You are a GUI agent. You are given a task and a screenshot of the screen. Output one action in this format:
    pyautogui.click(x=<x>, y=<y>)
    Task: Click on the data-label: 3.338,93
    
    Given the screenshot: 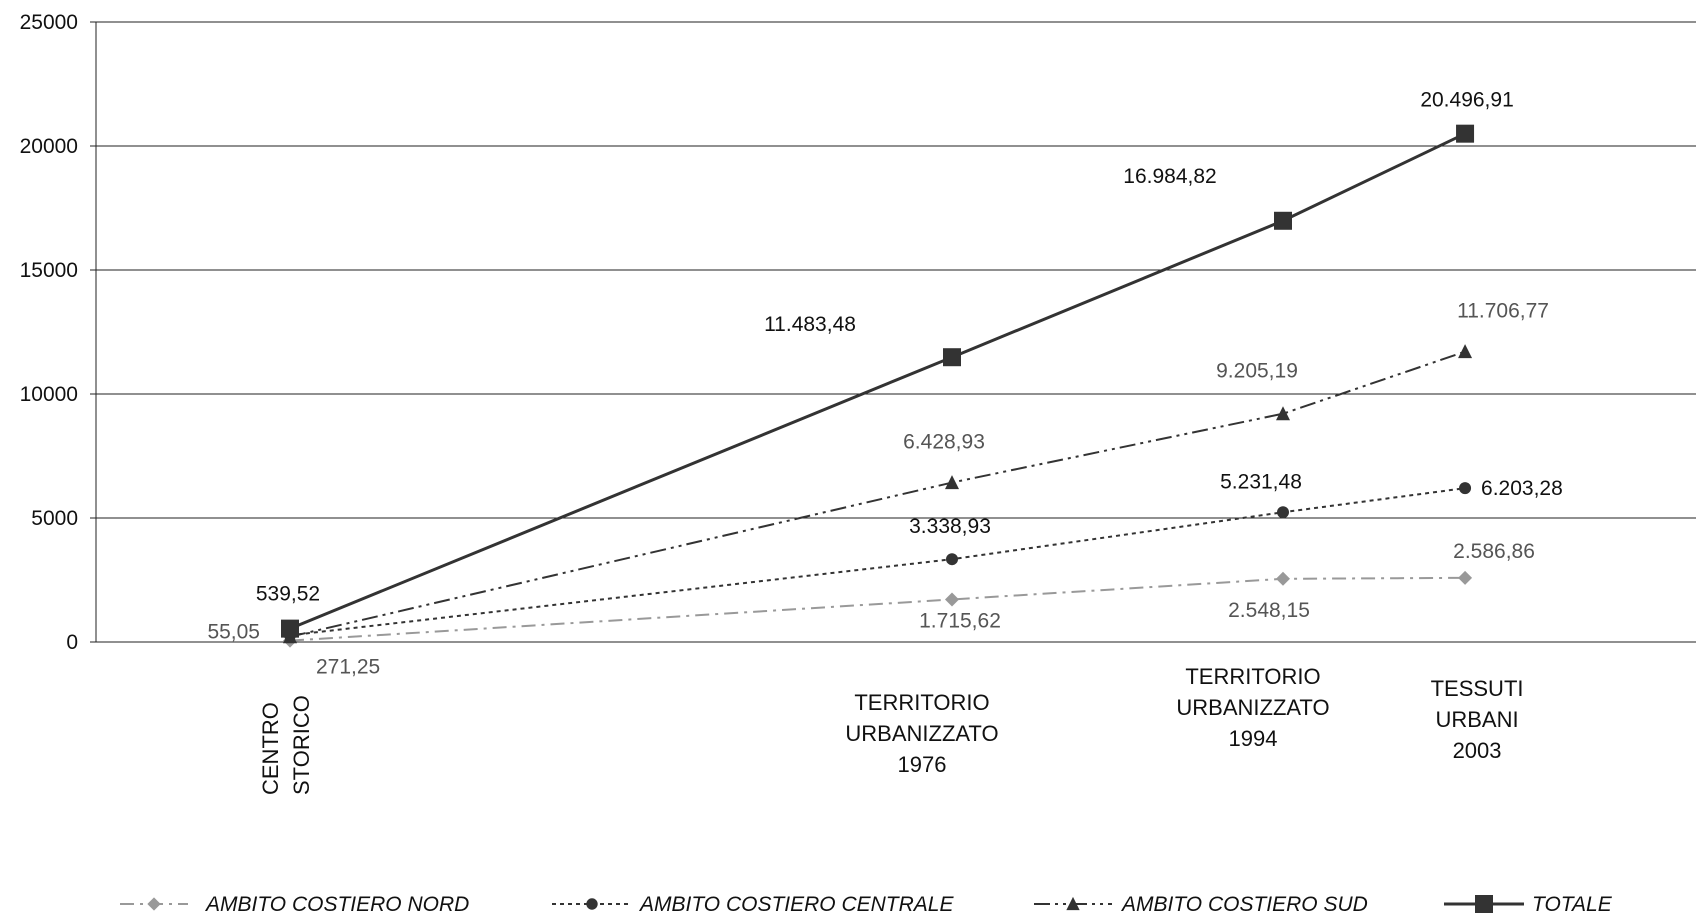 What is the action you would take?
    pyautogui.click(x=950, y=526)
    